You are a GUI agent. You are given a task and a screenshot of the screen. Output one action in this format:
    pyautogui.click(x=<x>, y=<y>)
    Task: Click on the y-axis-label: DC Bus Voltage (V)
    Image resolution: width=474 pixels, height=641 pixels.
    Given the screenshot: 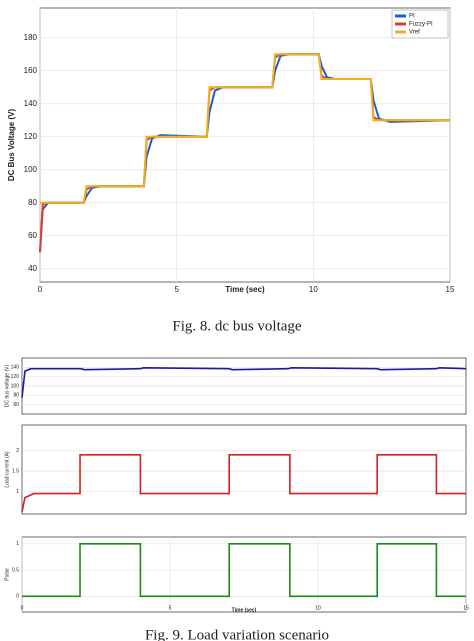 What is the action you would take?
    pyautogui.click(x=11, y=145)
    